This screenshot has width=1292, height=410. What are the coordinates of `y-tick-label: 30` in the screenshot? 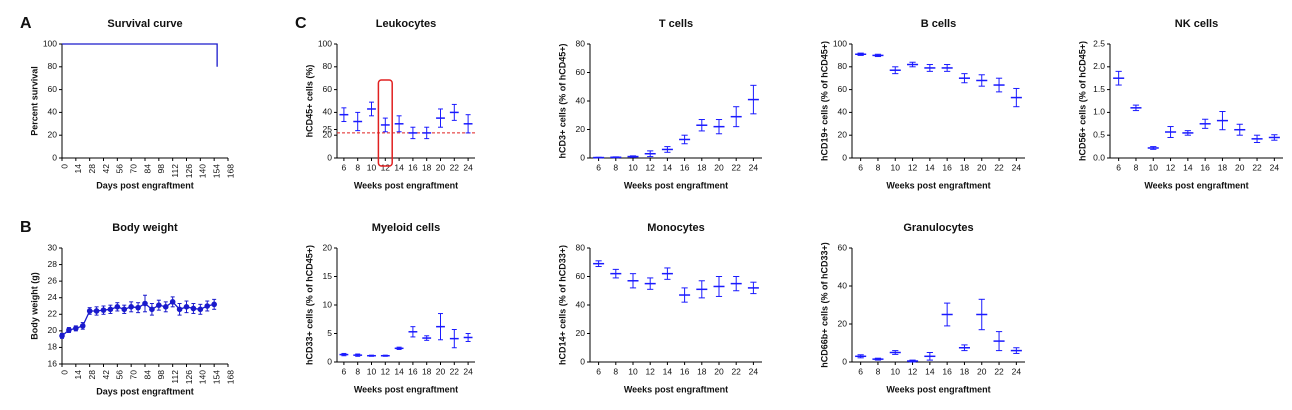 It's located at (53, 247).